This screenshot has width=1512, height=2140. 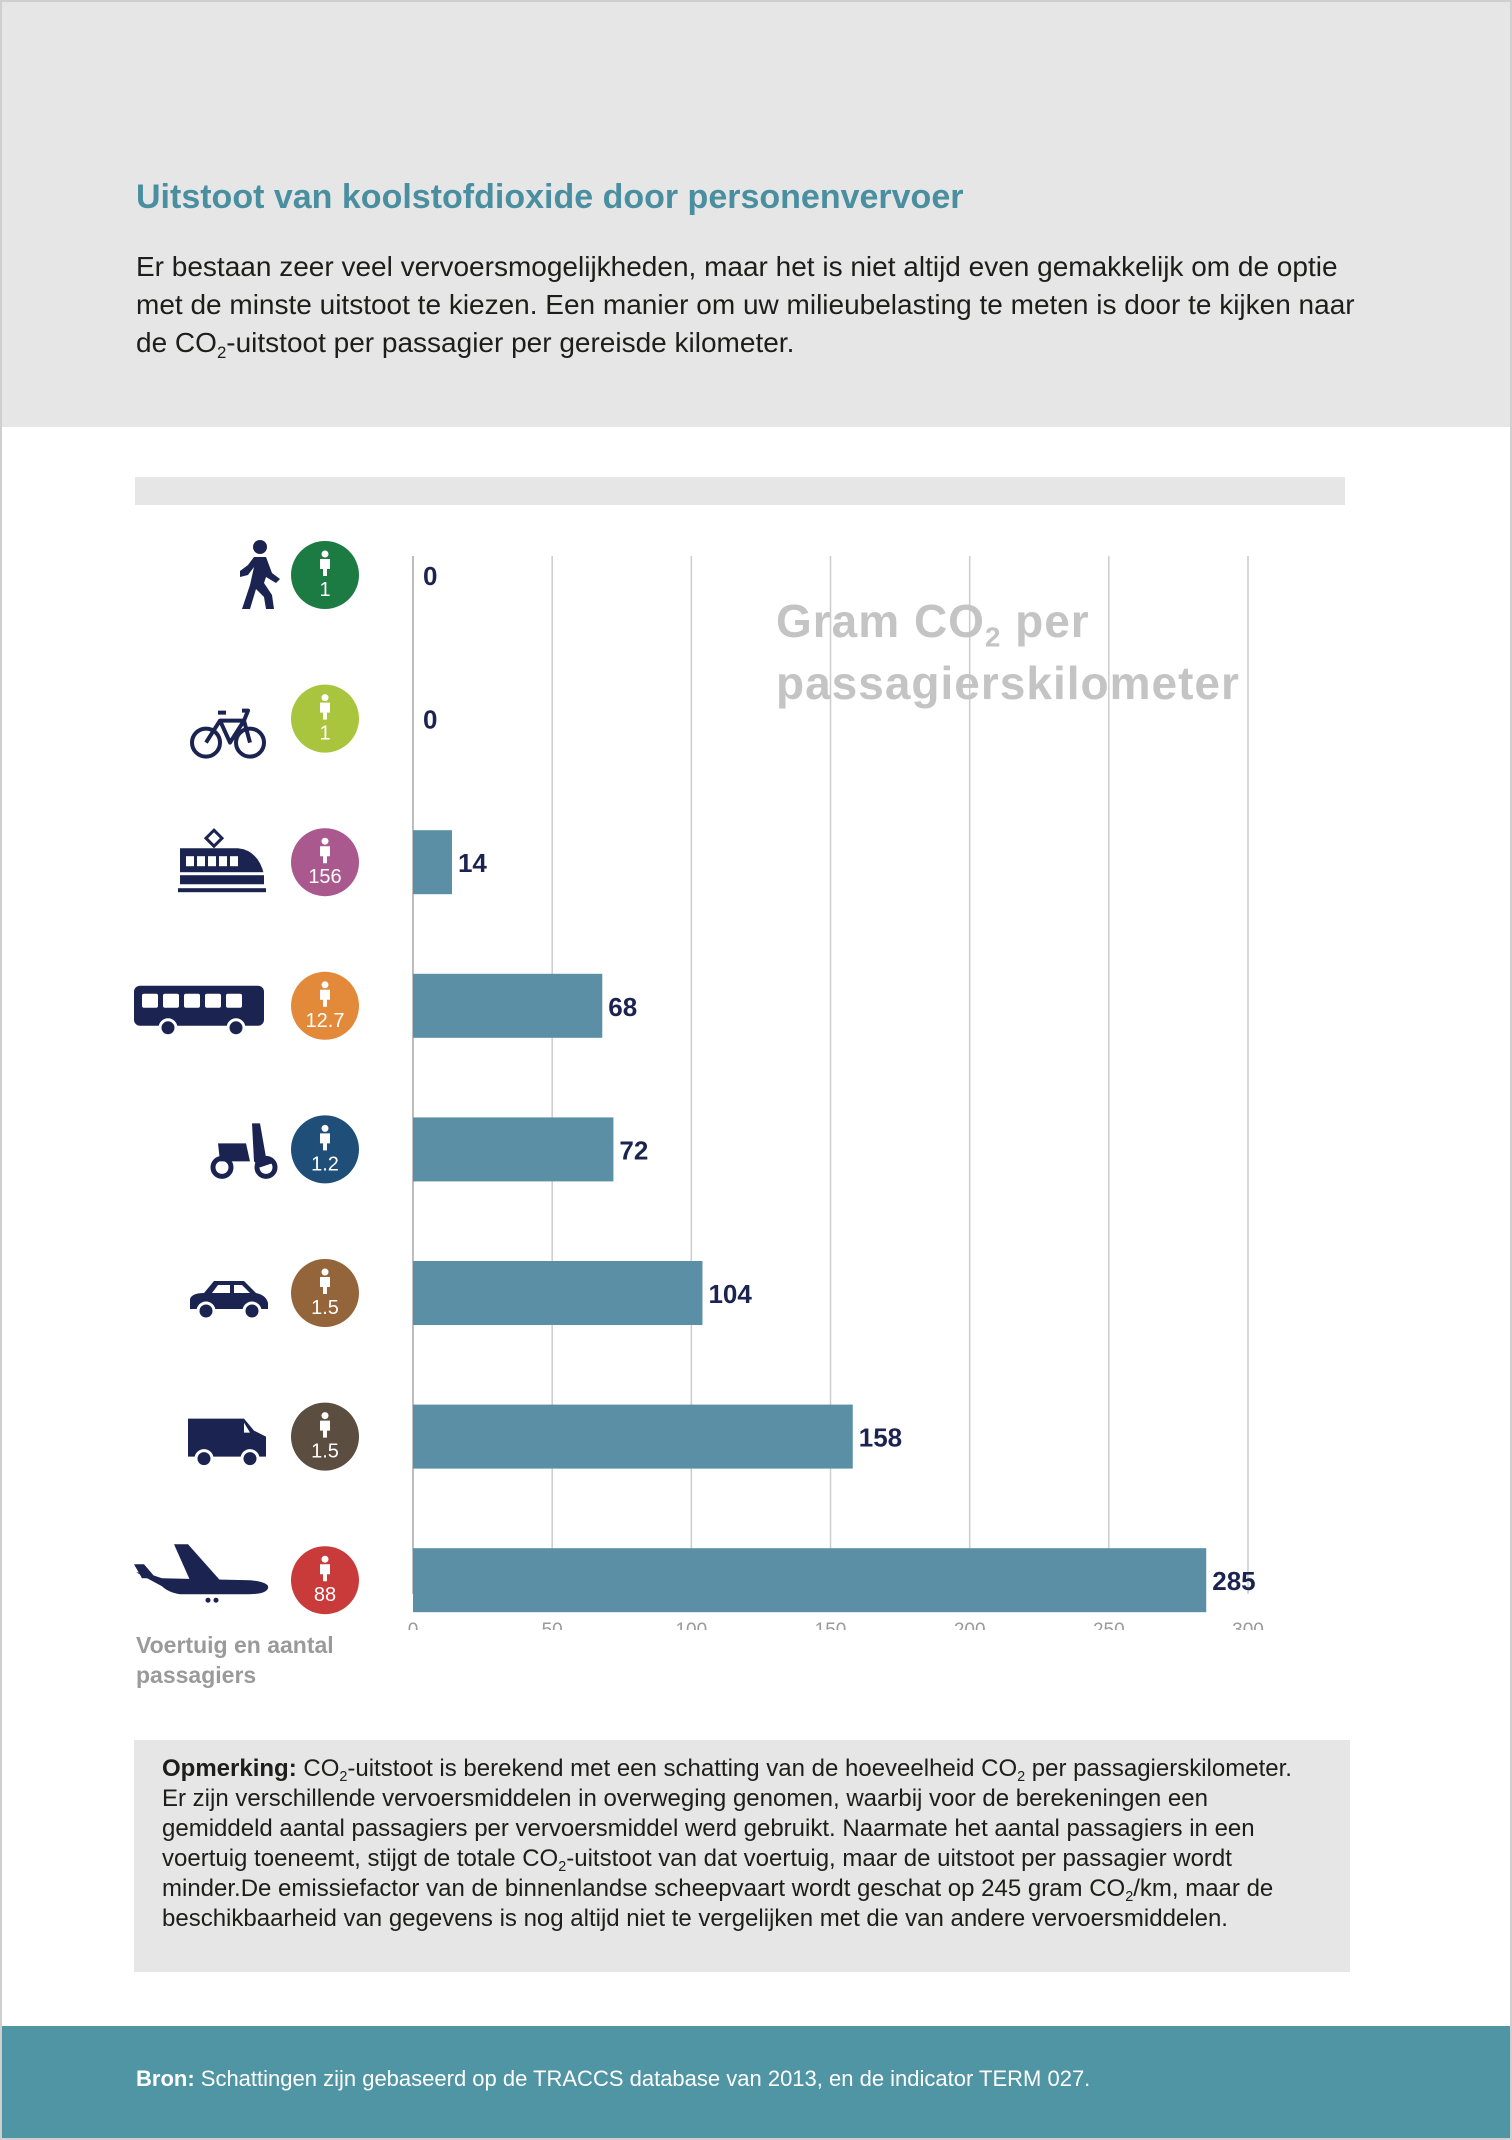 I want to click on passenger-badge: 1.5, so click(x=325, y=1436).